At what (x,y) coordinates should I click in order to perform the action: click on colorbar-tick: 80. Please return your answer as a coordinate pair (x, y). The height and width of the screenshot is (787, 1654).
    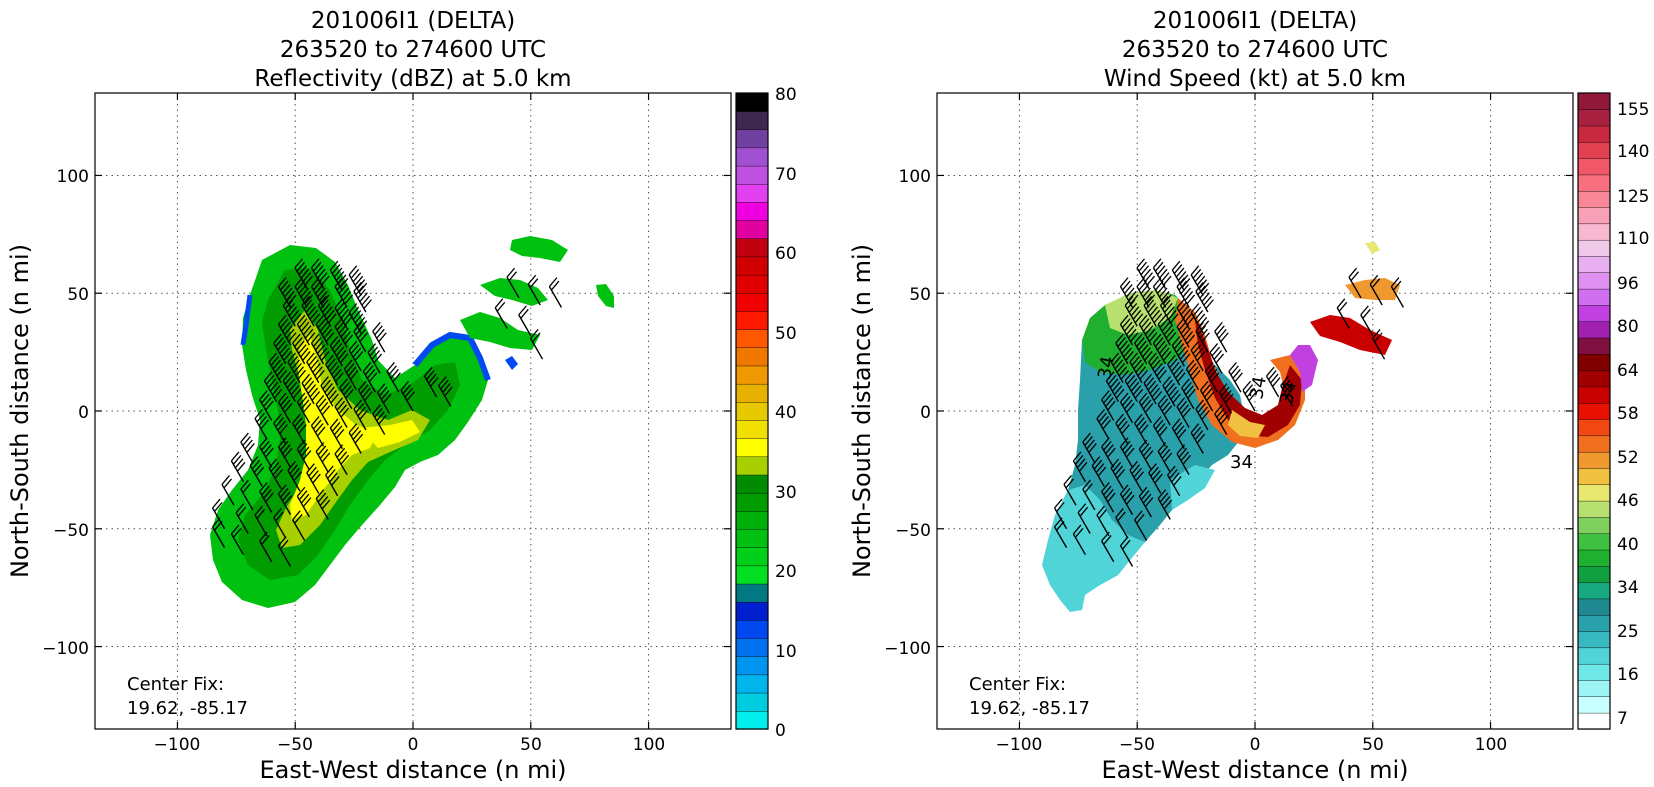
    Looking at the image, I should click on (1628, 327).